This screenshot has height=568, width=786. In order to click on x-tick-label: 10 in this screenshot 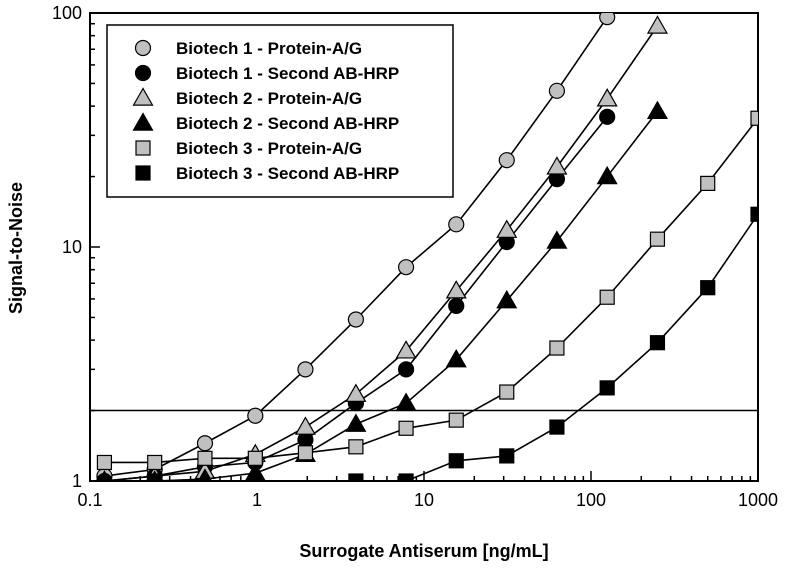, I will do `click(424, 500)`.